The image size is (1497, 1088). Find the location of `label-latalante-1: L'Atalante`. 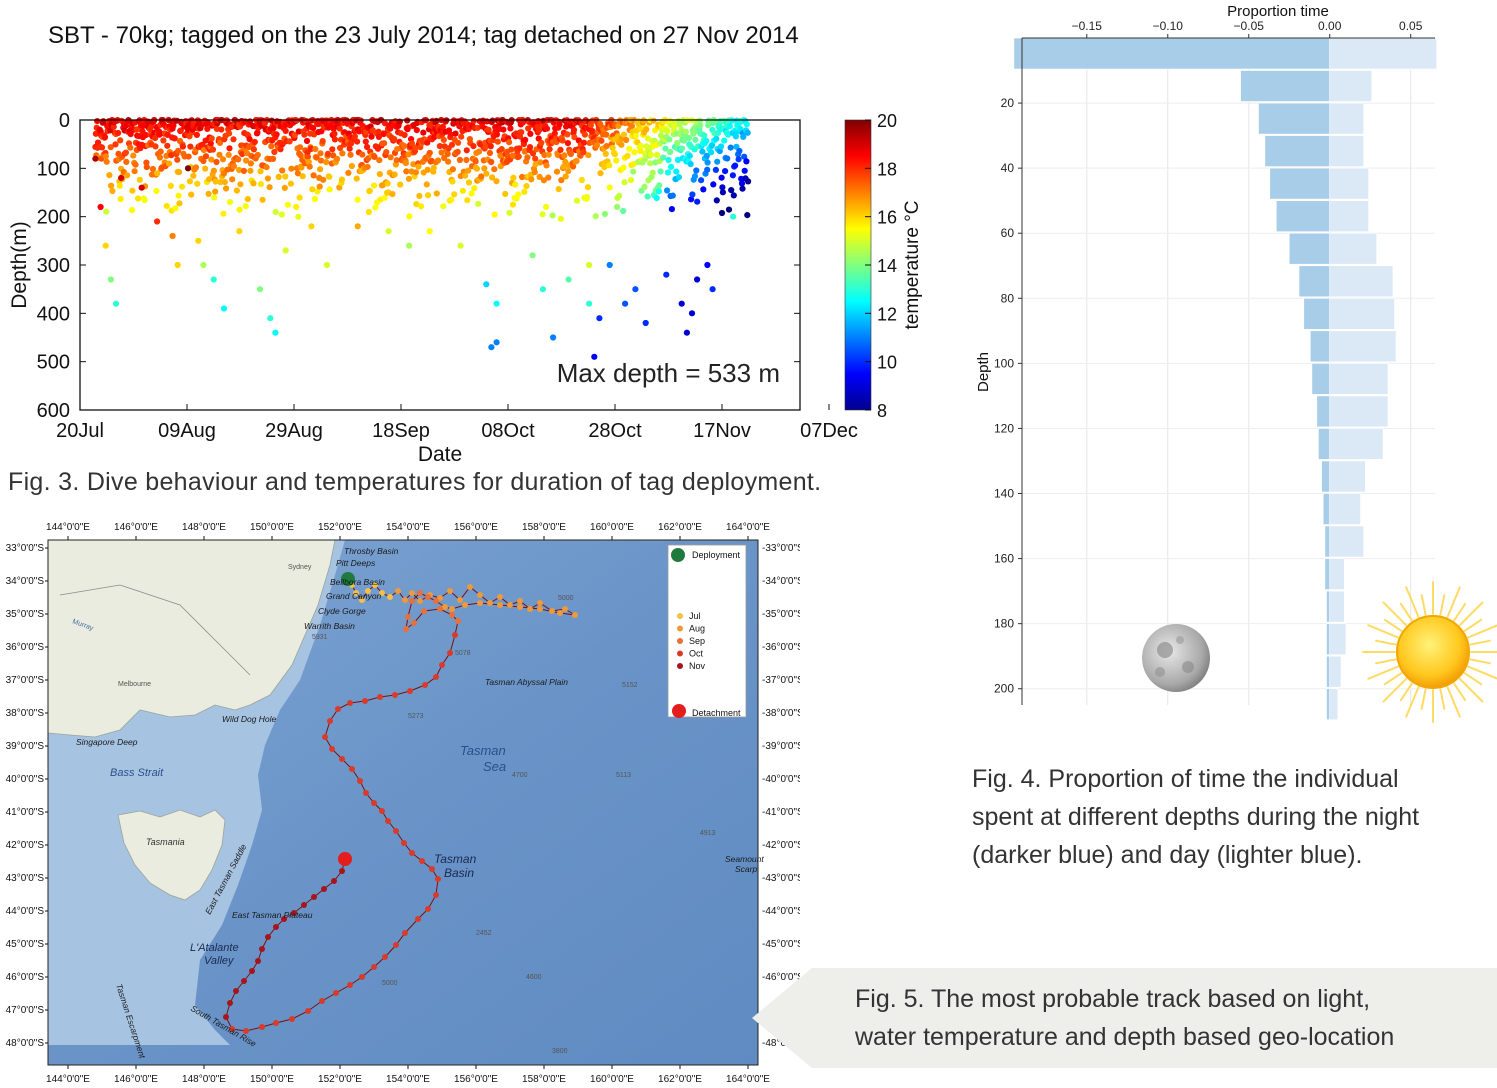

label-latalante-1: L'Atalante is located at coordinates (214, 948).